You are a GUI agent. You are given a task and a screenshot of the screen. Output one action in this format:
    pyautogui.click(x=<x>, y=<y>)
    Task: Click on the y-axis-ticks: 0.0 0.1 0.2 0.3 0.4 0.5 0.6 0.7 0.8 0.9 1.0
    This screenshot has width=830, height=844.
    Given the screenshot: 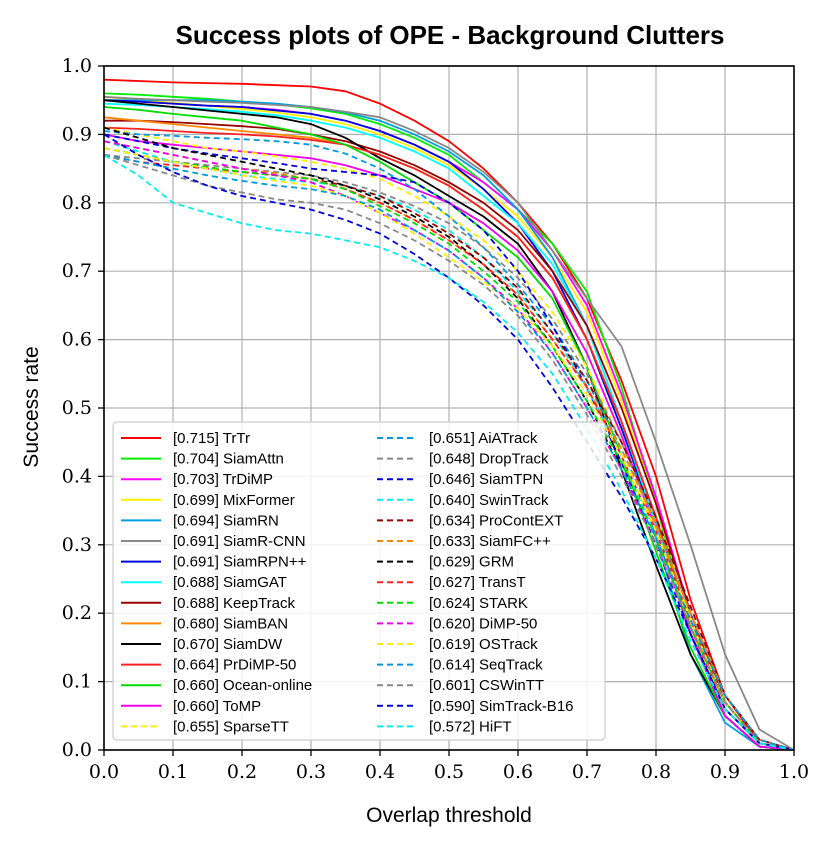 What is the action you would take?
    pyautogui.click(x=83, y=408)
    